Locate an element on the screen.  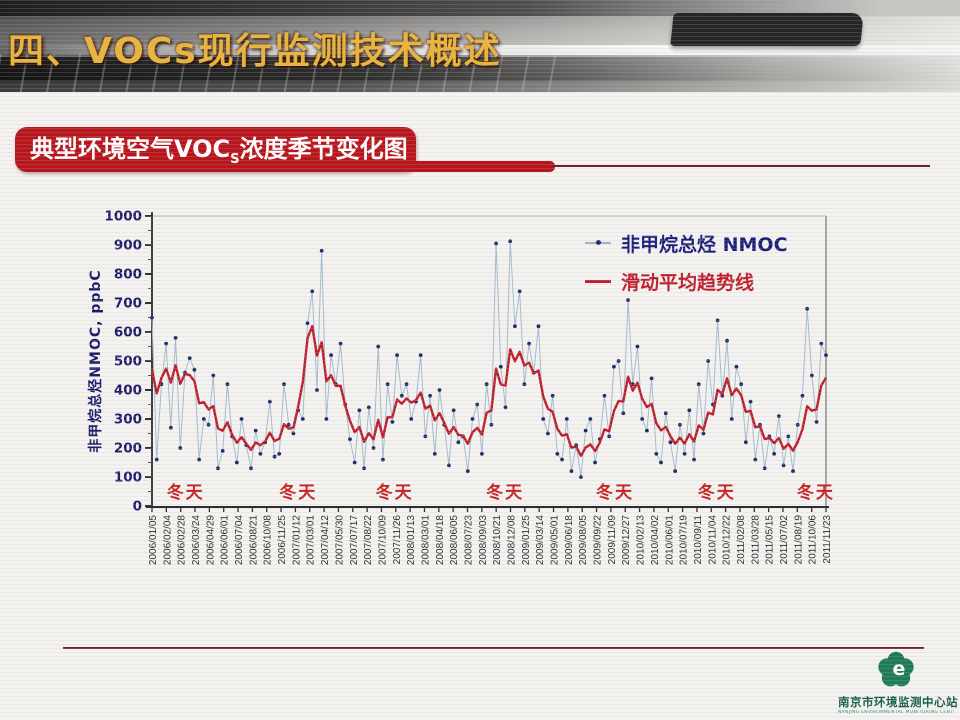
y-axis-tick-label: 900 is located at coordinates (128, 246).